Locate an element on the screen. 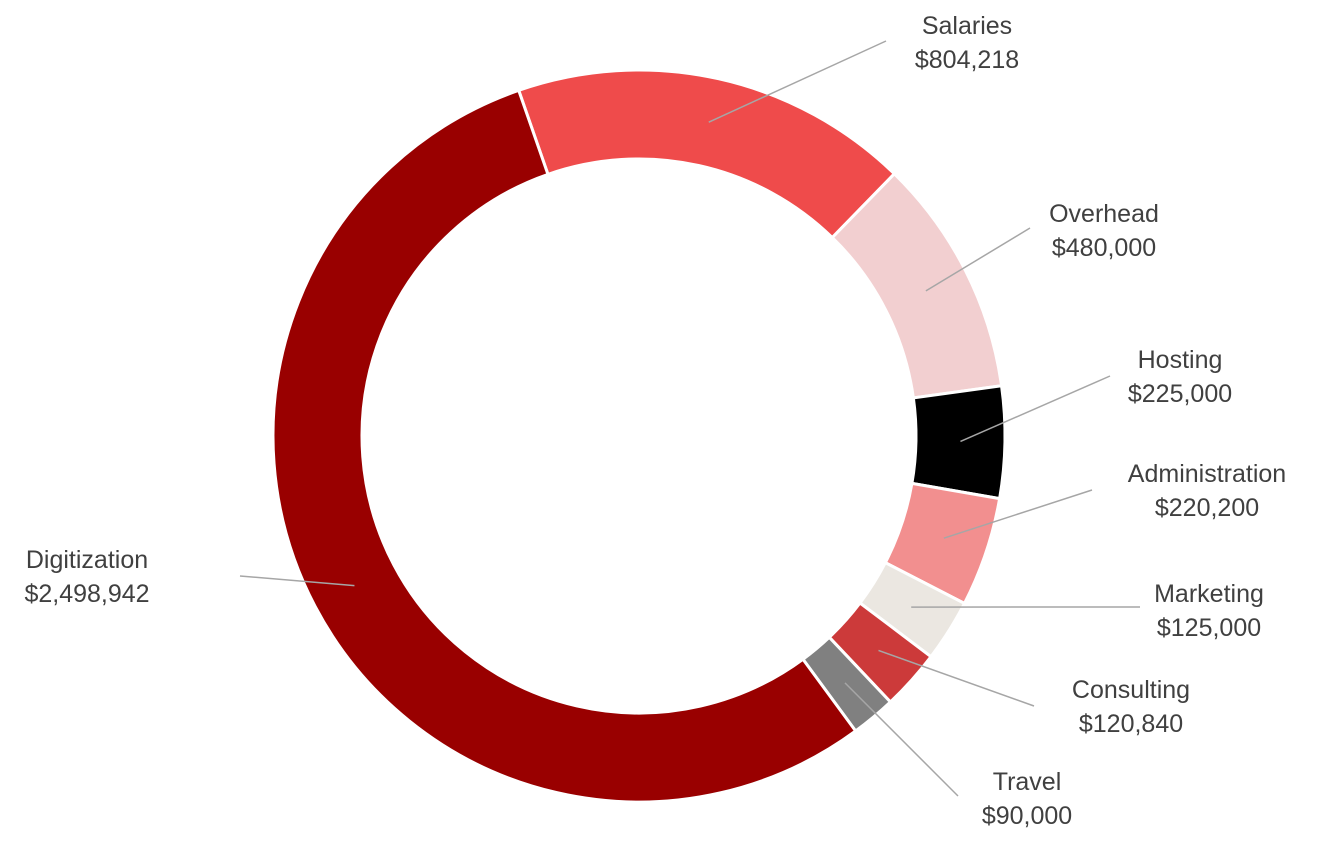 Image resolution: width=1323 pixels, height=846 pixels. value-label-administration: $220,200 is located at coordinates (1207, 508).